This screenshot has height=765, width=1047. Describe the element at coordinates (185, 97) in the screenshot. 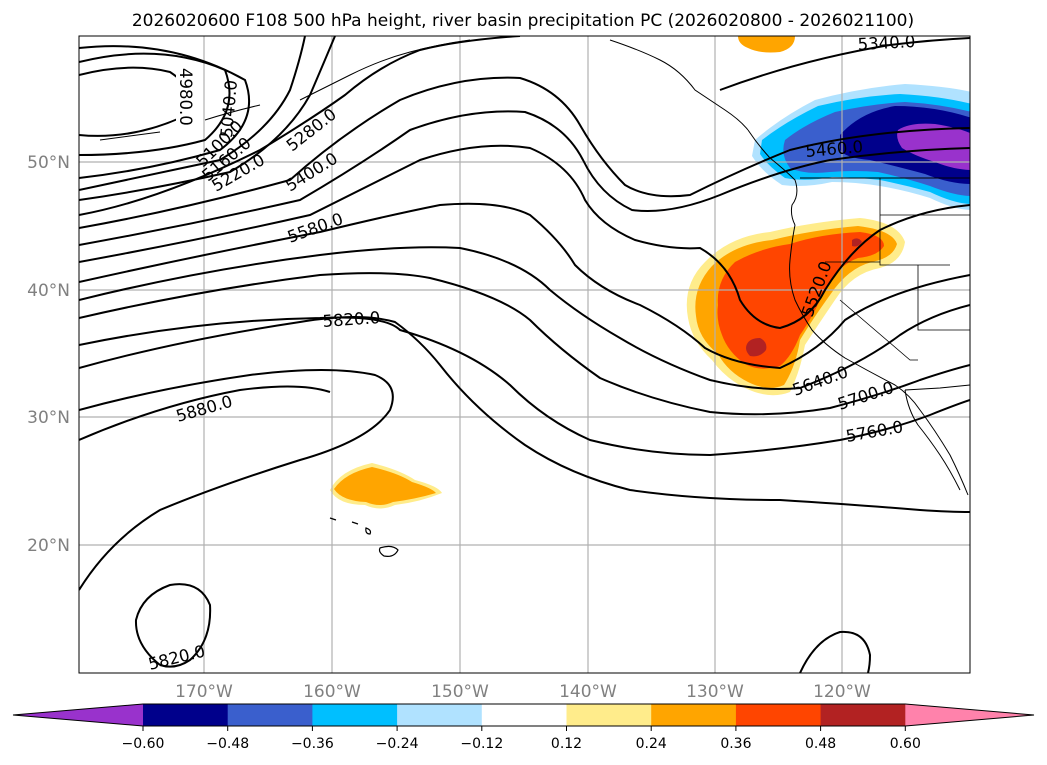

I see `contour-label-4980: 4980.0` at that location.